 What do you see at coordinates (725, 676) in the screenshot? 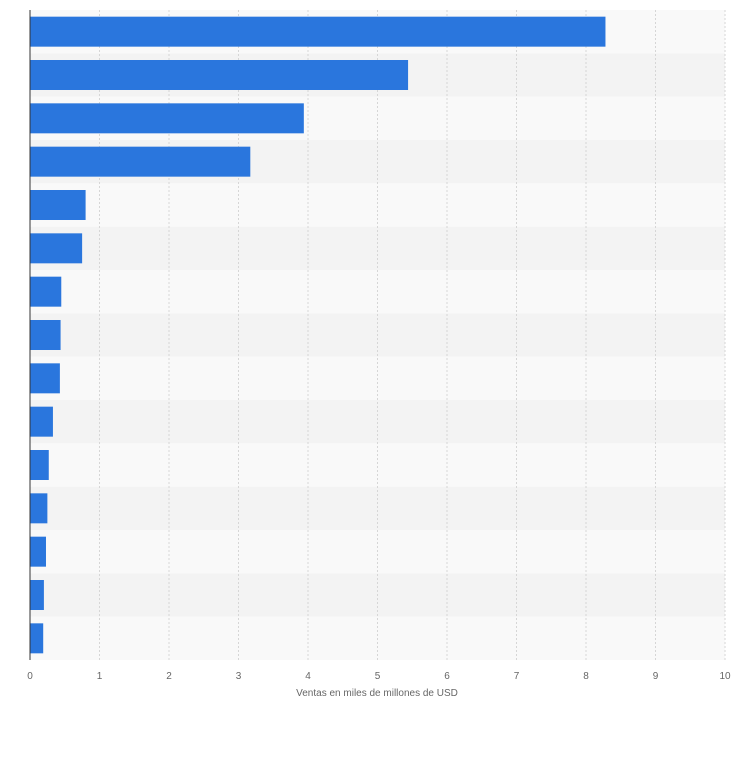
I see `x-tick-label: 10` at bounding box center [725, 676].